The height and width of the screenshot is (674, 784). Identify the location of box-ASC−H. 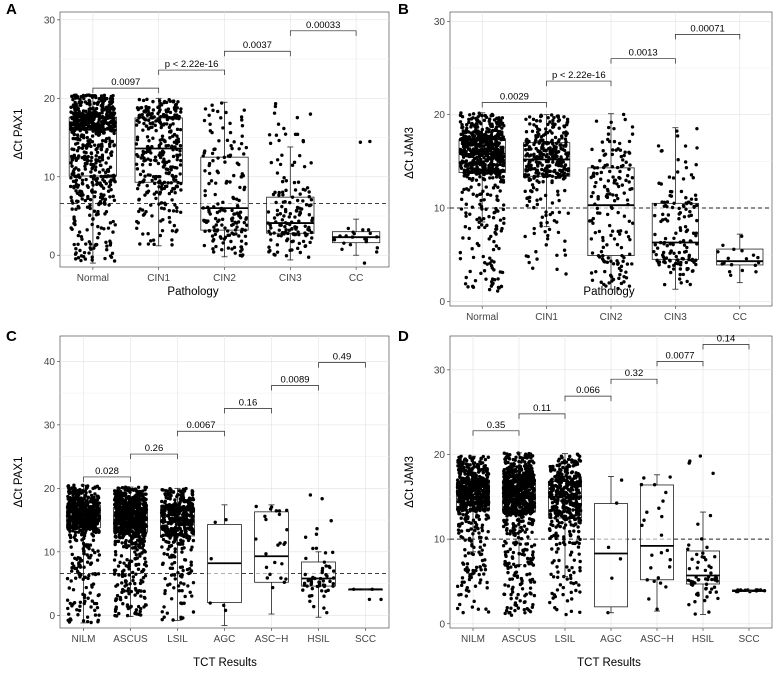
(271, 559).